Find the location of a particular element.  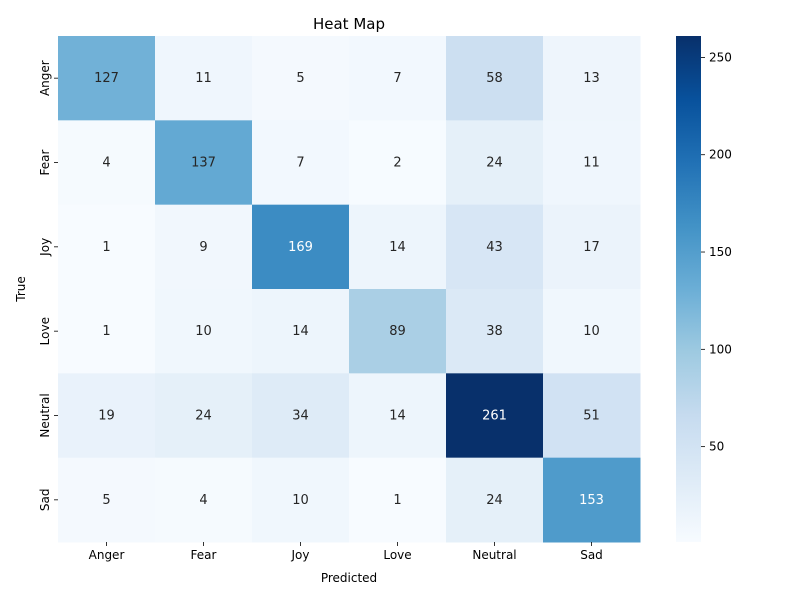

cell-value-label: 261 is located at coordinates (494, 416).